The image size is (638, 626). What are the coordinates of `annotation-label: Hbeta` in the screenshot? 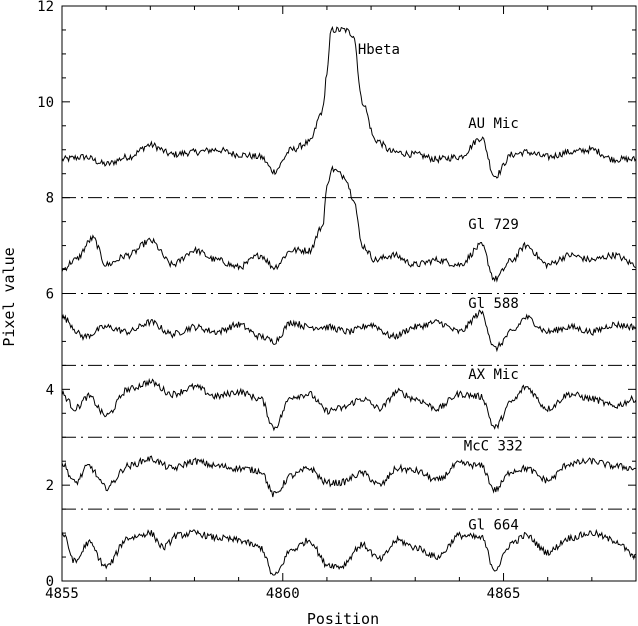 It's located at (379, 50).